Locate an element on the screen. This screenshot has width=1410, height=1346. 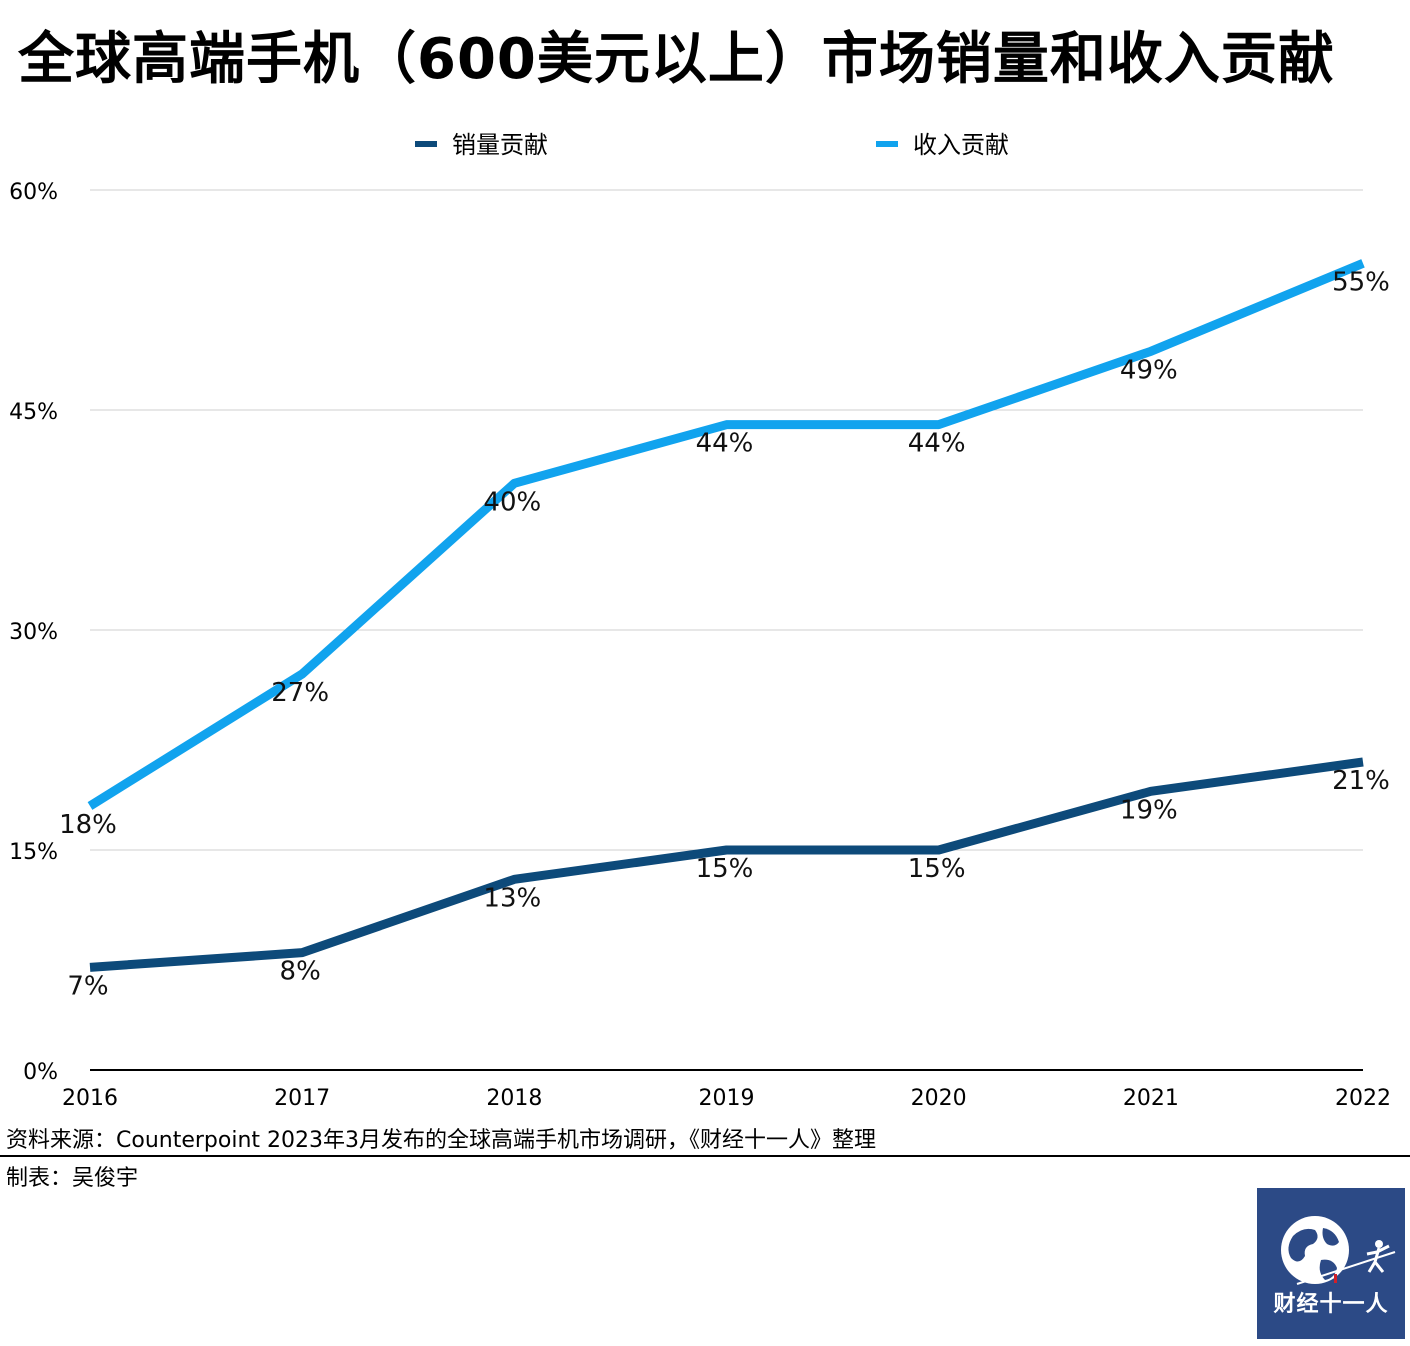
data-label: 49% is located at coordinates (1149, 370).